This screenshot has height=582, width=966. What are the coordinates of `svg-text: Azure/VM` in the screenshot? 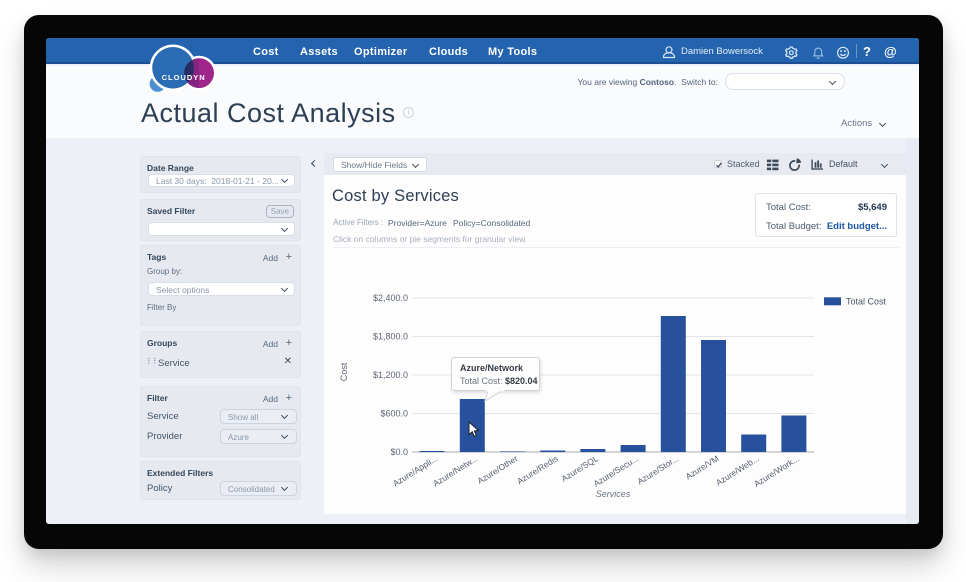 It's located at (702, 467).